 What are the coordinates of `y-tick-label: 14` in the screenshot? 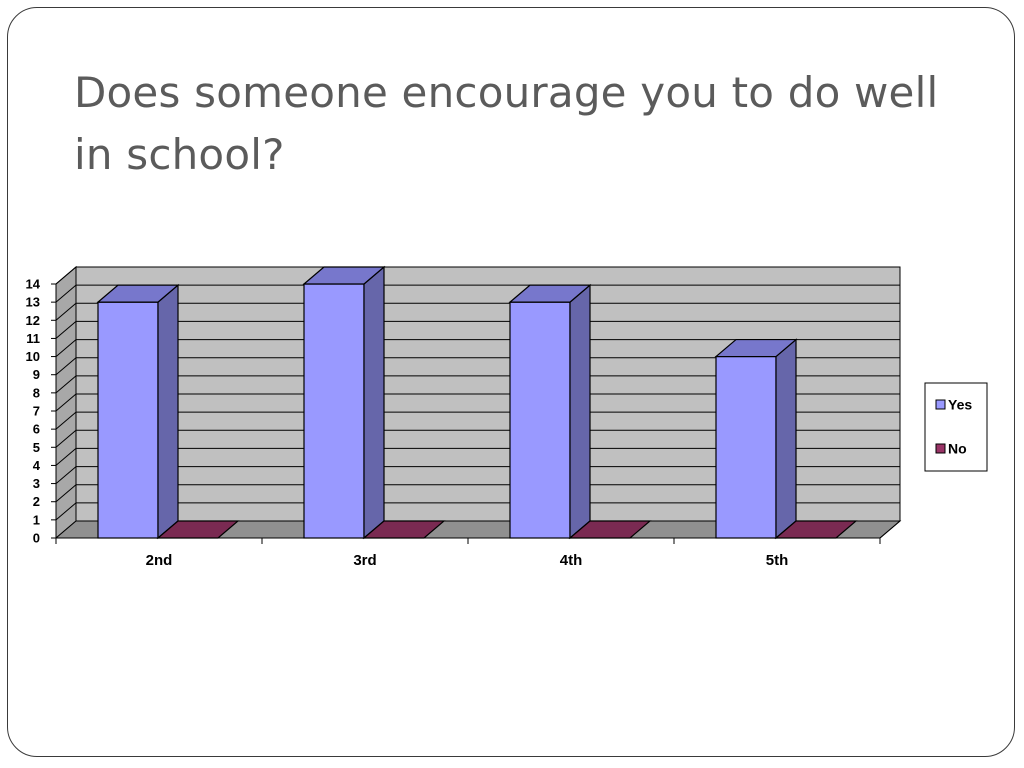 It's located at (33, 284).